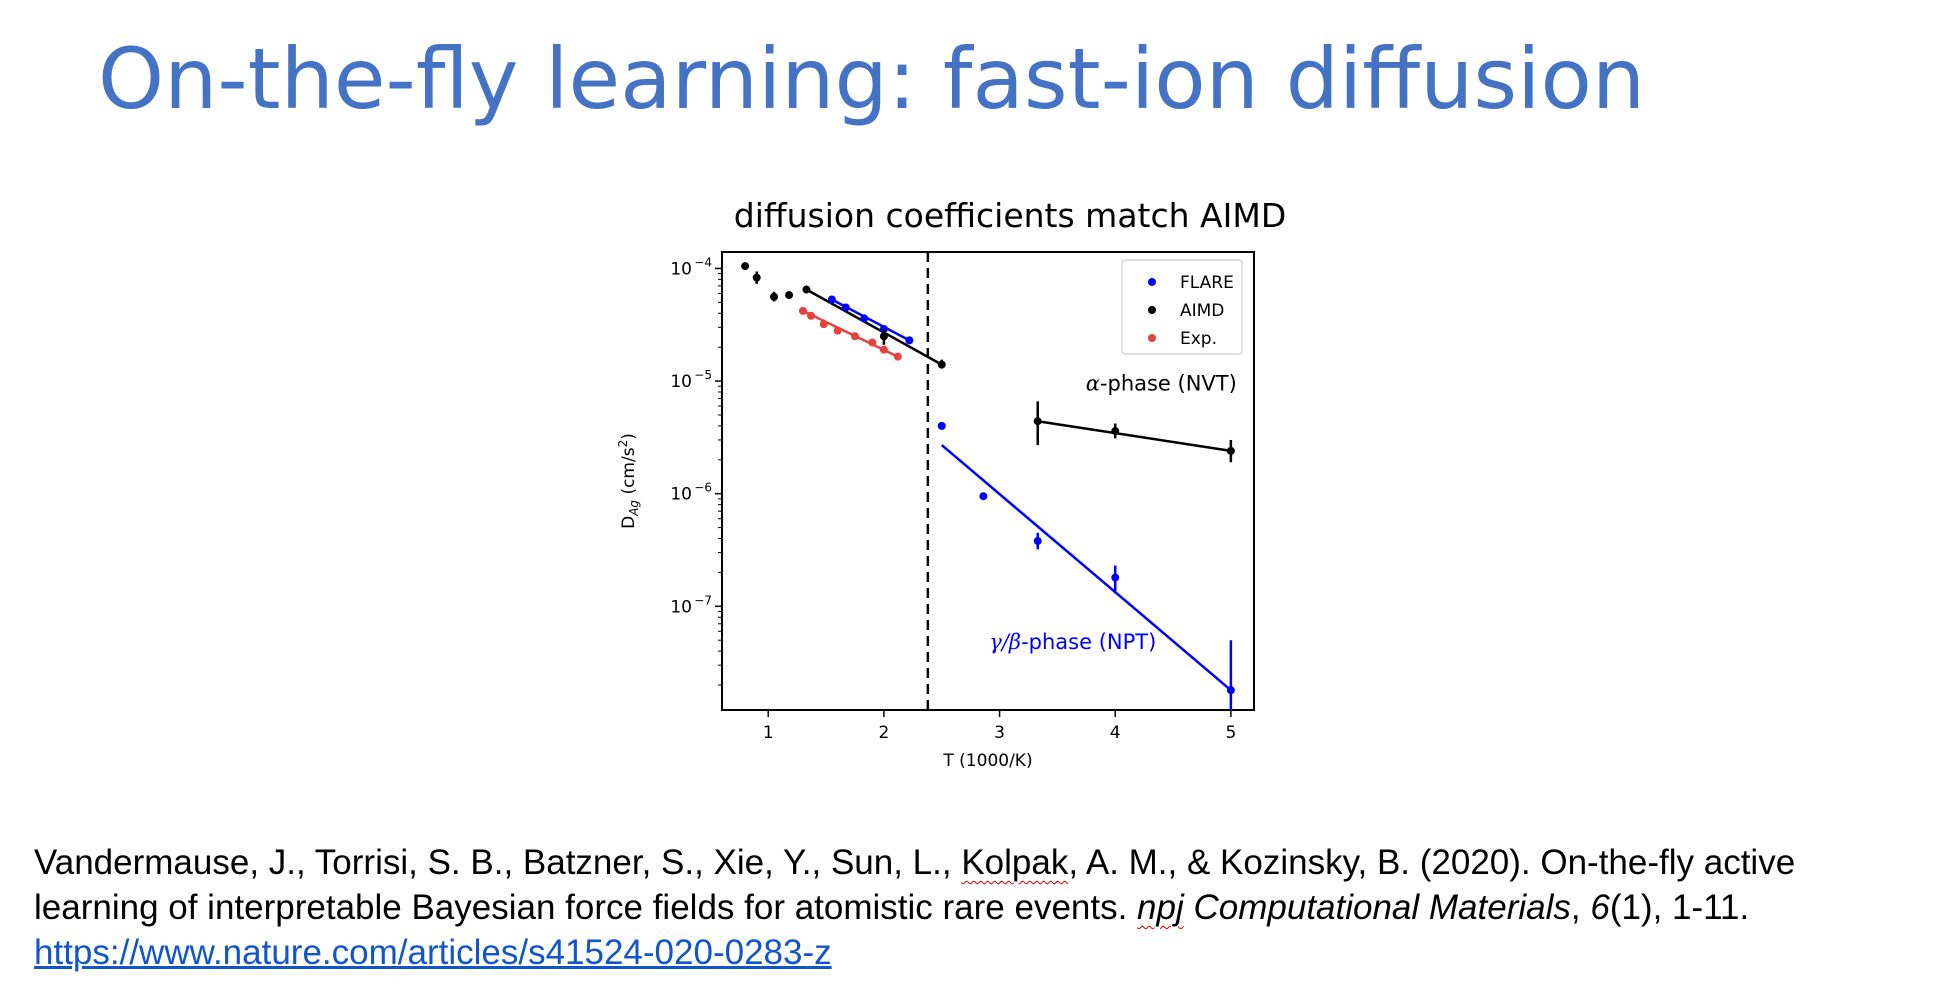  I want to click on gamma-beta-label: -phase (NPT), so click(1088, 642).